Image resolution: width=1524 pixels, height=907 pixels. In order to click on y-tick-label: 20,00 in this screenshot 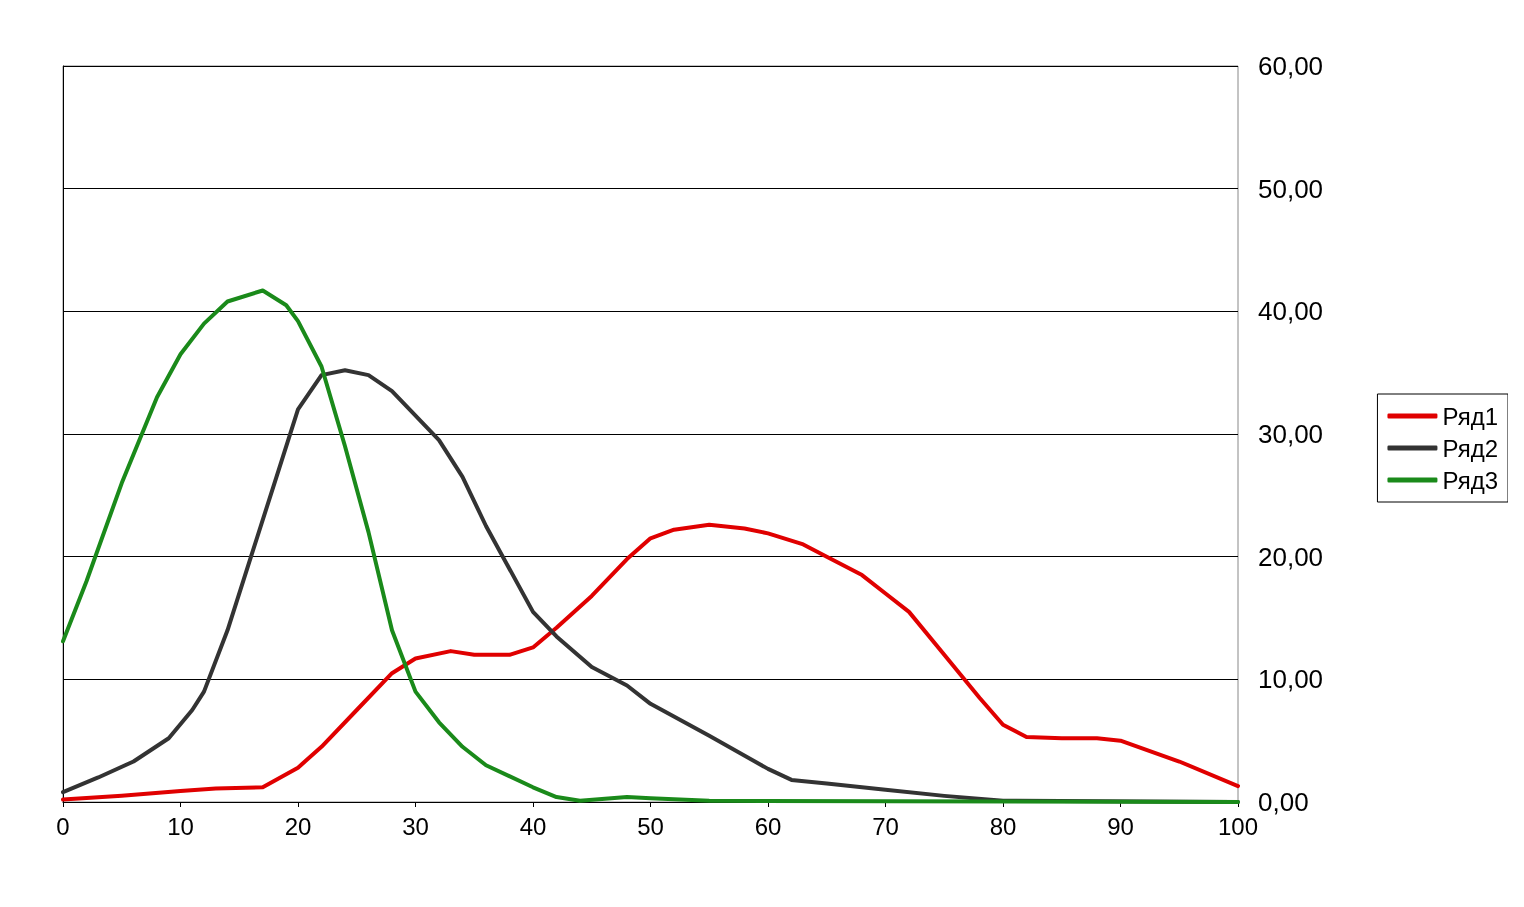, I will do `click(1291, 556)`.